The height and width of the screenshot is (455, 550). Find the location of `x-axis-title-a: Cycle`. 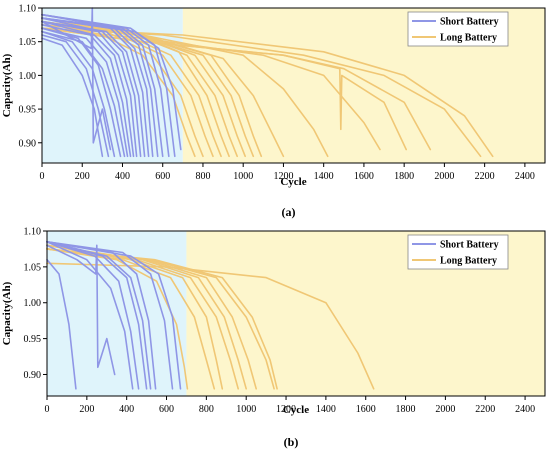

x-axis-title-a: Cycle is located at coordinates (293, 182).